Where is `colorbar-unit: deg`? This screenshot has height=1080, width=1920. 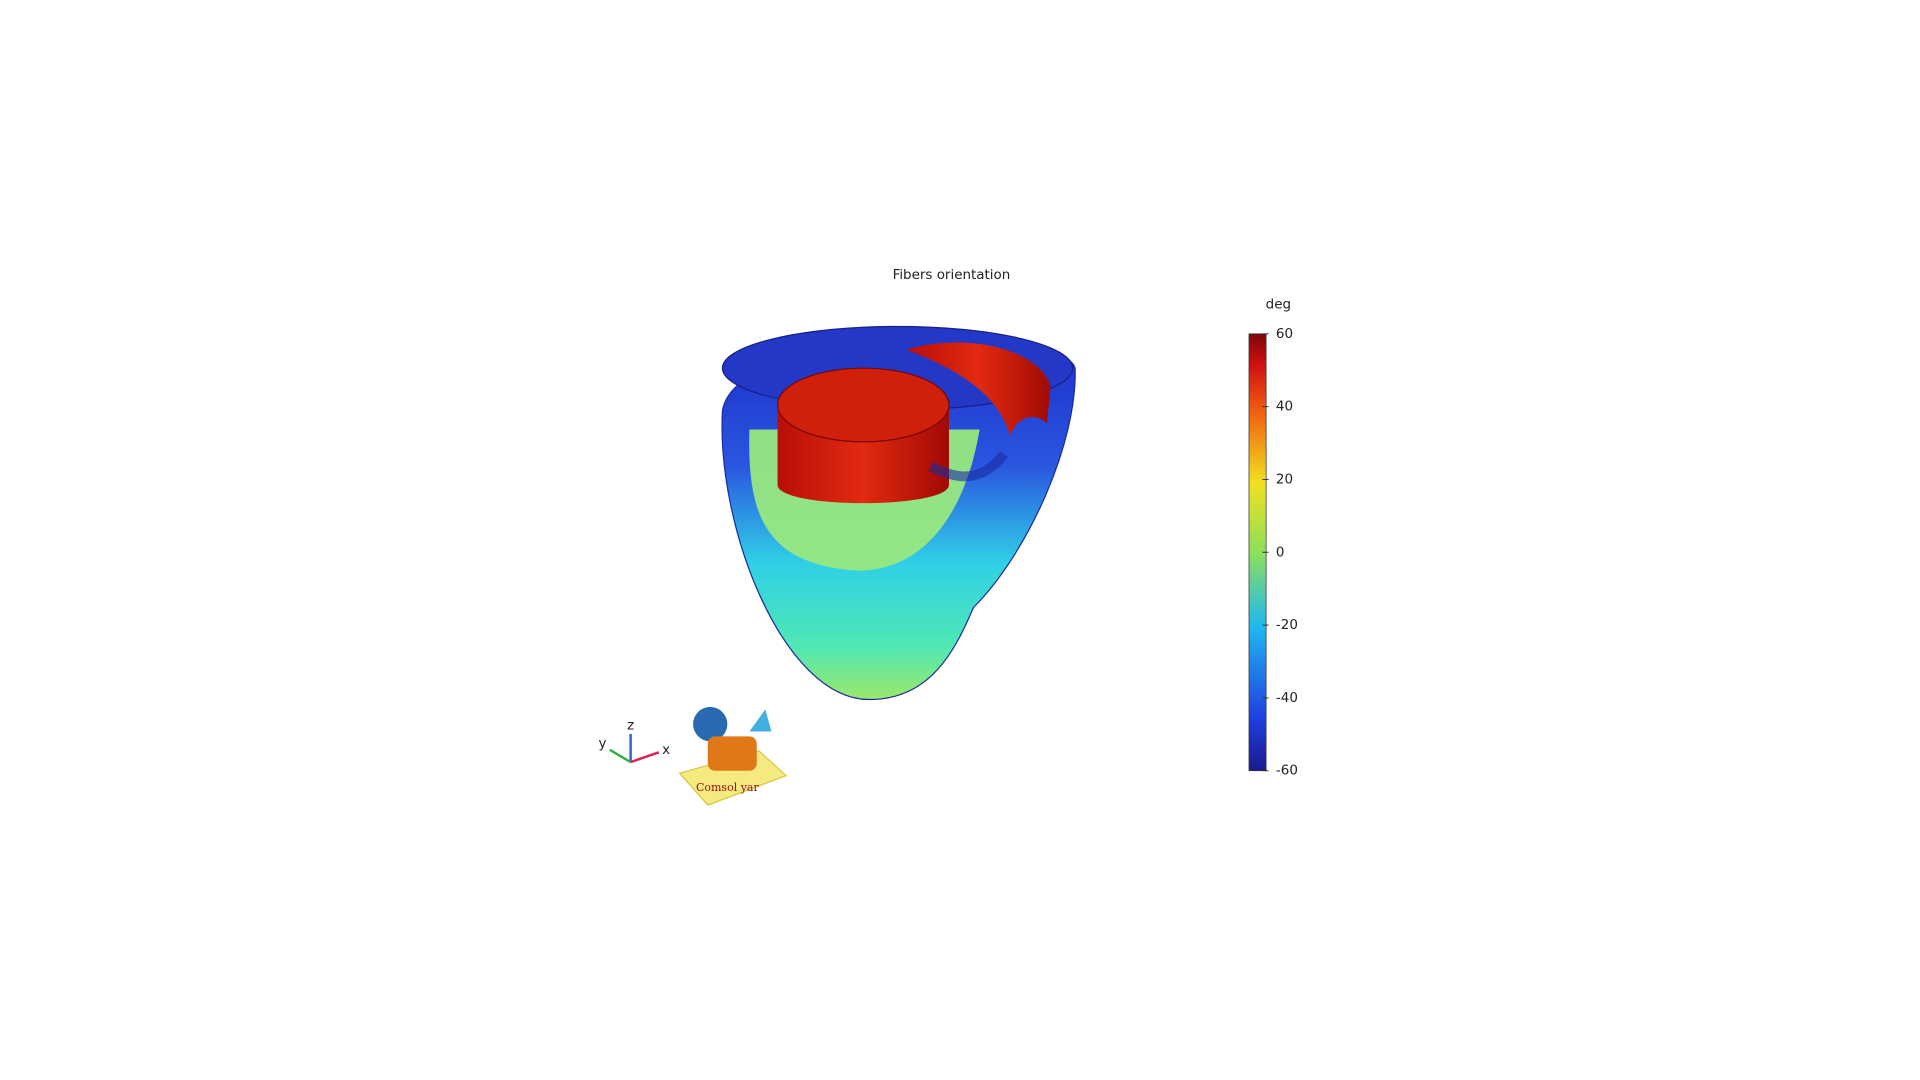 colorbar-unit: deg is located at coordinates (1278, 304).